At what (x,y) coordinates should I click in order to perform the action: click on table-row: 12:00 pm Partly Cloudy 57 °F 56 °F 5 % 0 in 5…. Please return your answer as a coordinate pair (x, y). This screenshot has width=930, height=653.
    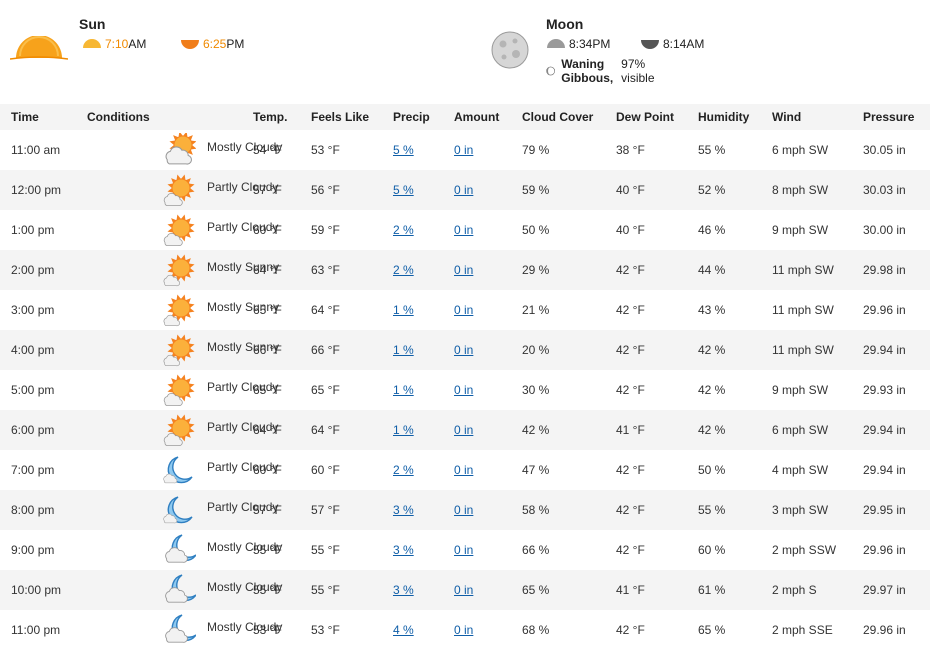
    Looking at the image, I should click on (465, 190).